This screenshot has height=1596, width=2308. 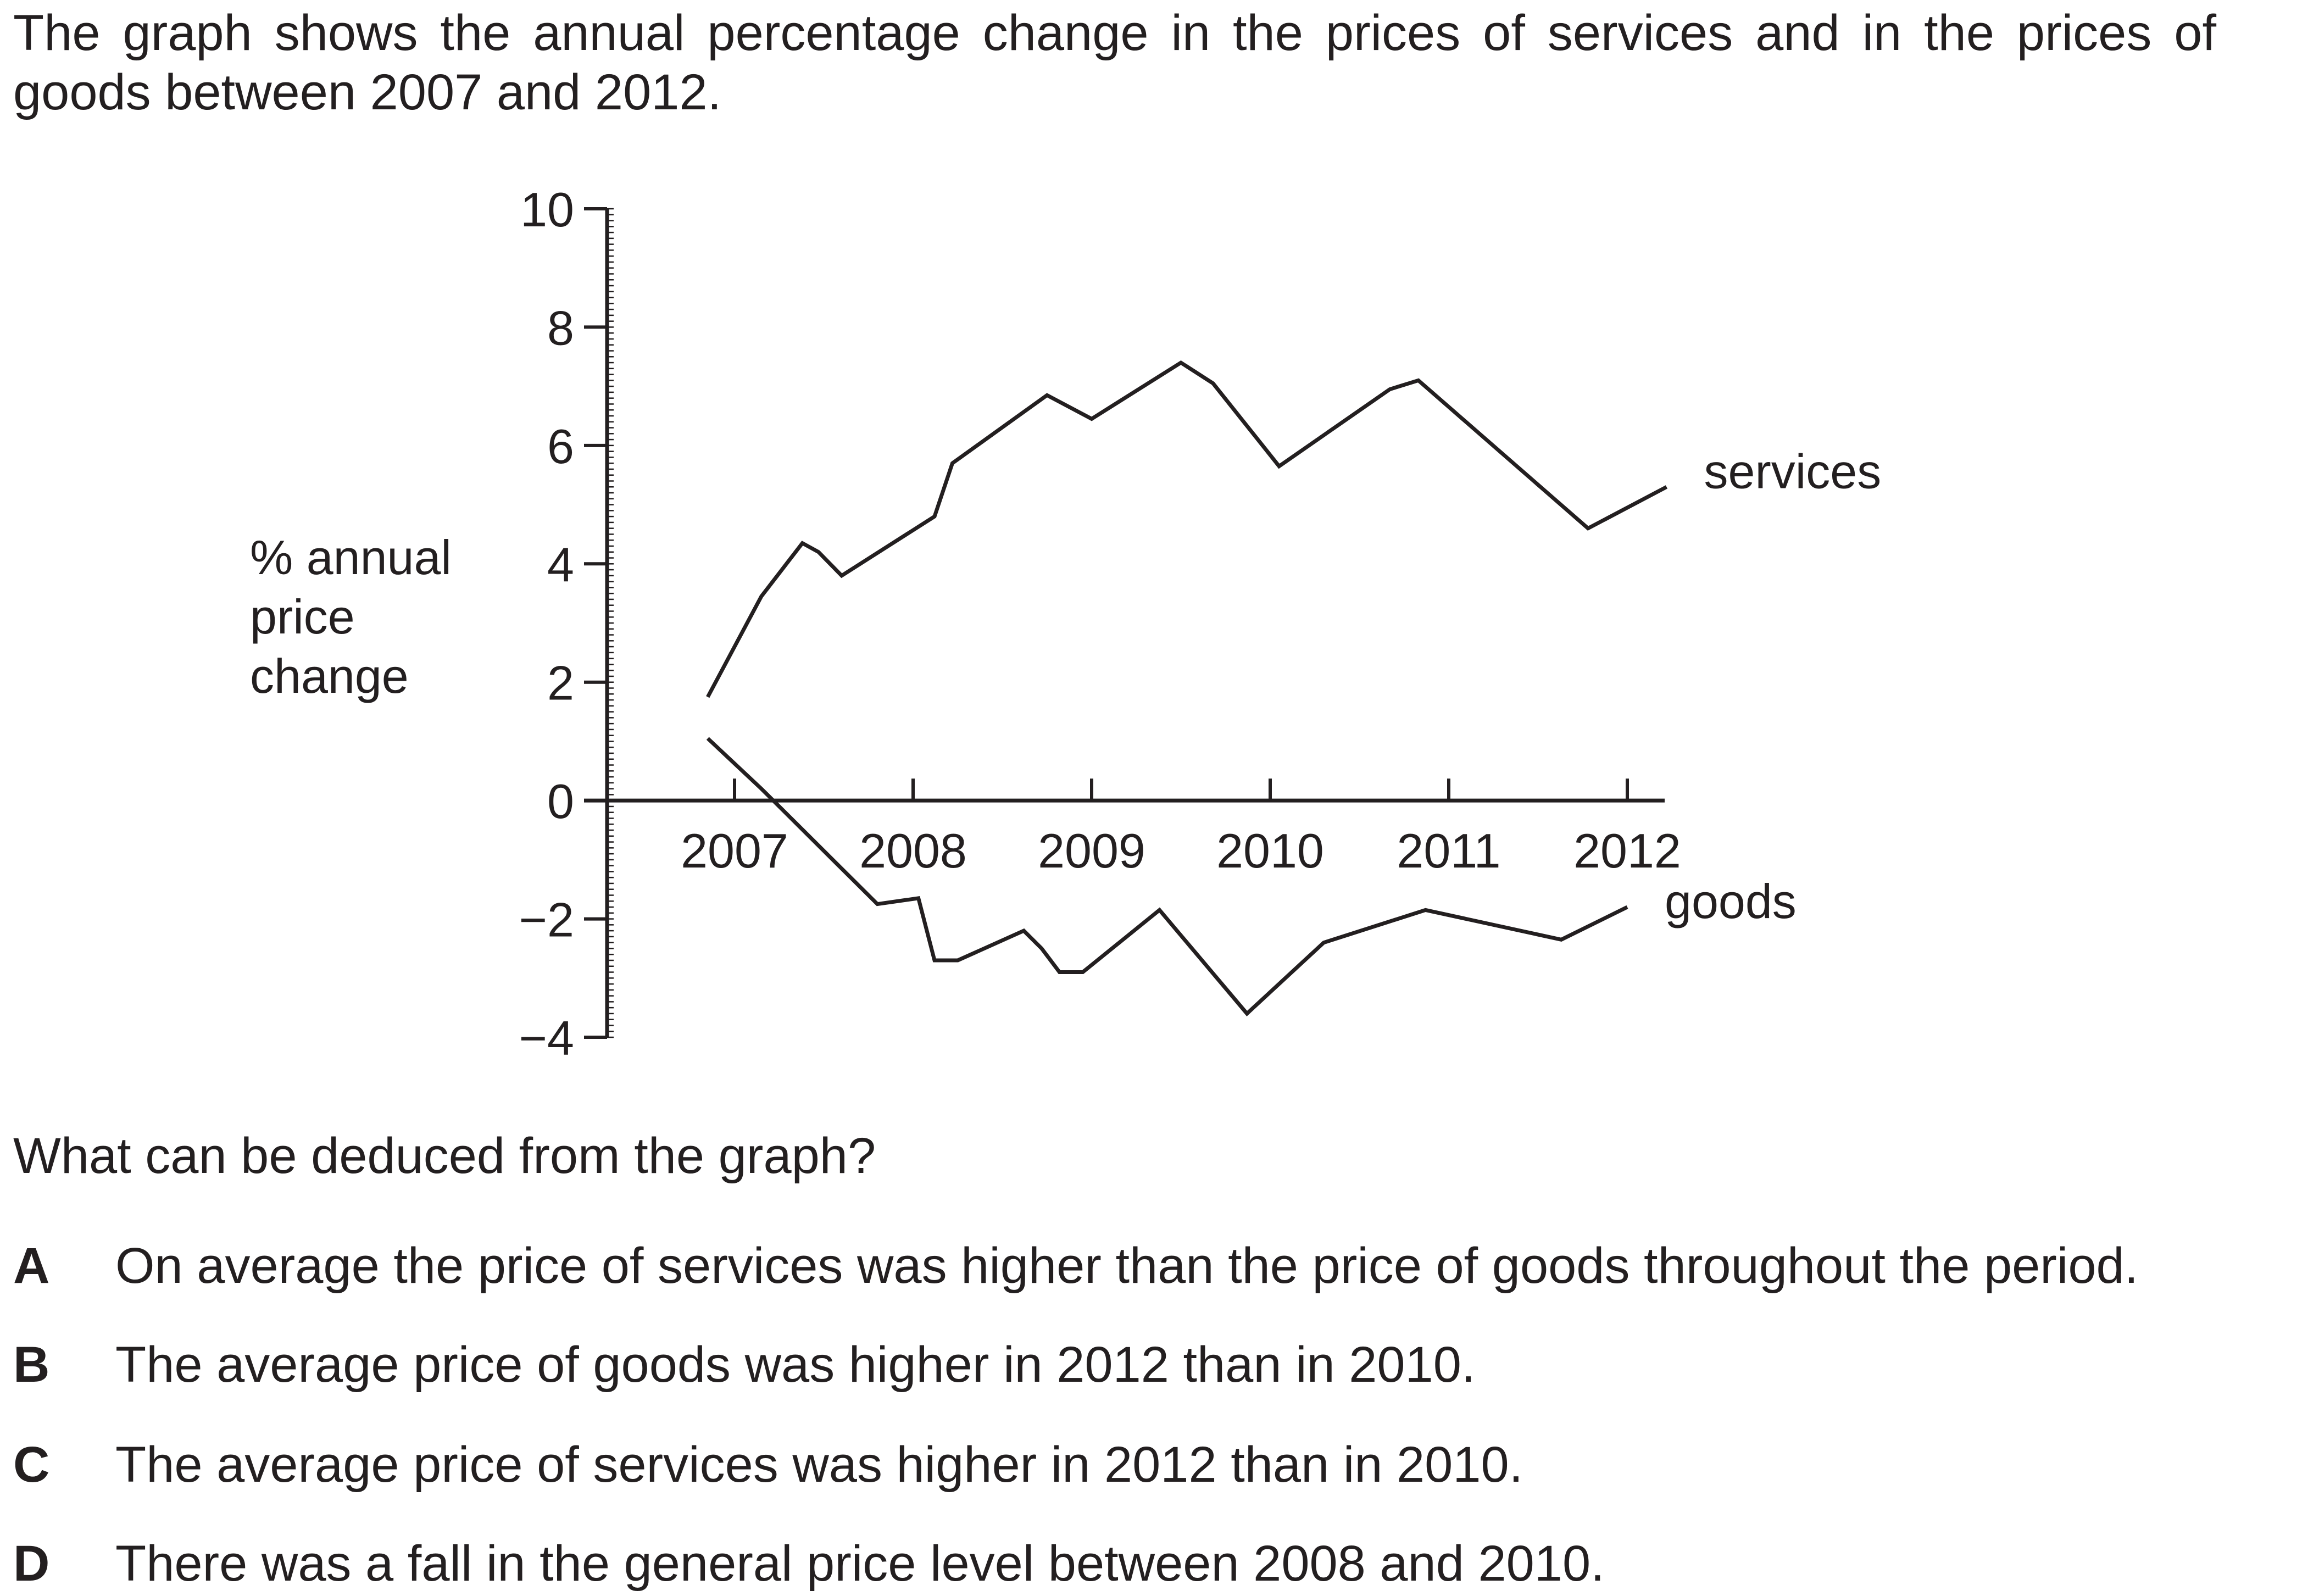 I want to click on question-text: What can be deduced from the graph?, so click(x=444, y=1156).